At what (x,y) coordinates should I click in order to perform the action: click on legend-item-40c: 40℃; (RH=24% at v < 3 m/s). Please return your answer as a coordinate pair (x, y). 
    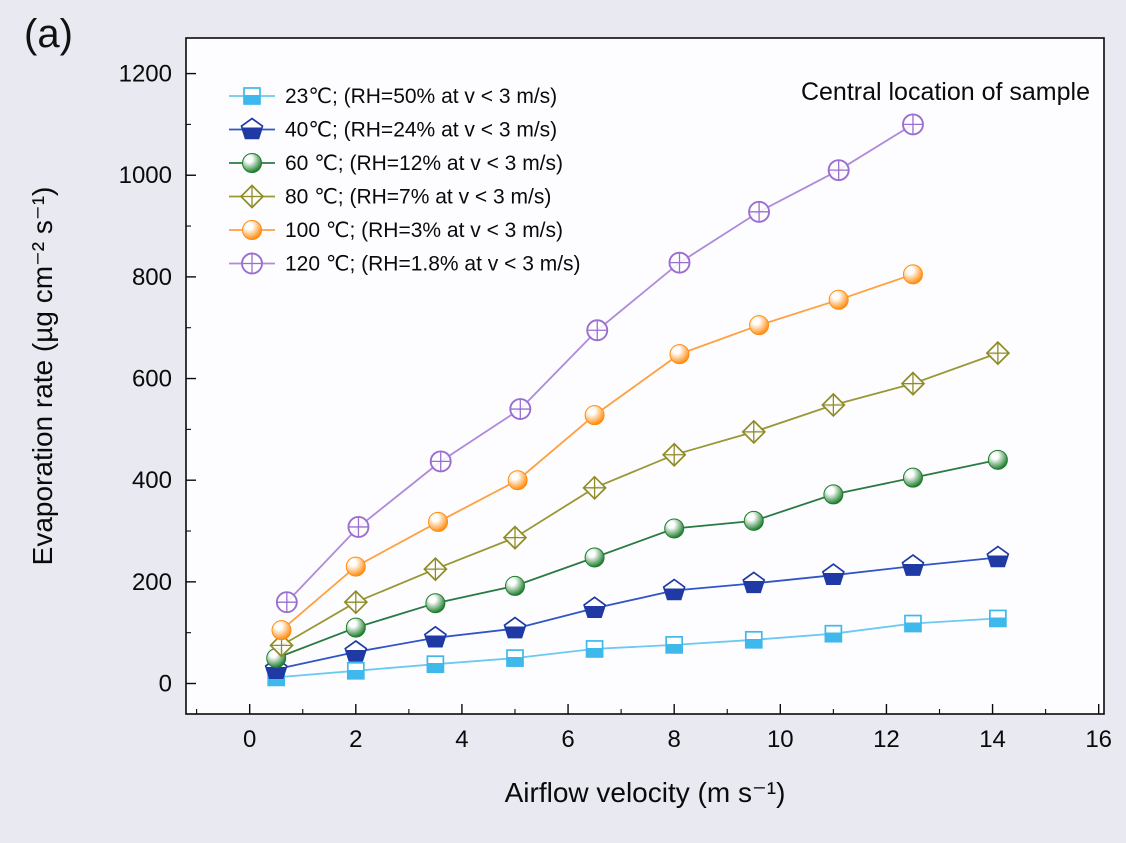
    Looking at the image, I should click on (393, 129).